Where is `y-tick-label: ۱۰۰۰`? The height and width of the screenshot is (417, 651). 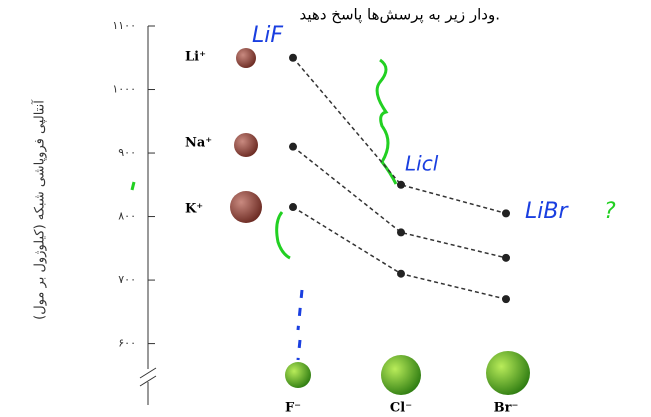 y-tick-label: ۱۰۰۰ is located at coordinates (124, 89).